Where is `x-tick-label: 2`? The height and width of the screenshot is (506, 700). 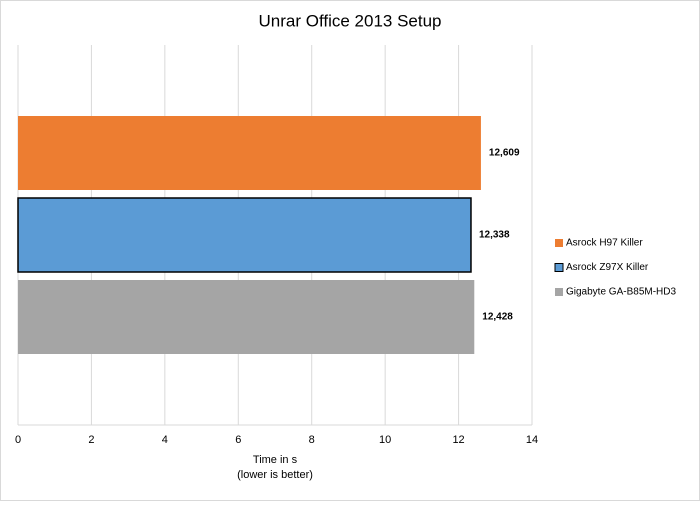 x-tick-label: 2 is located at coordinates (91, 440).